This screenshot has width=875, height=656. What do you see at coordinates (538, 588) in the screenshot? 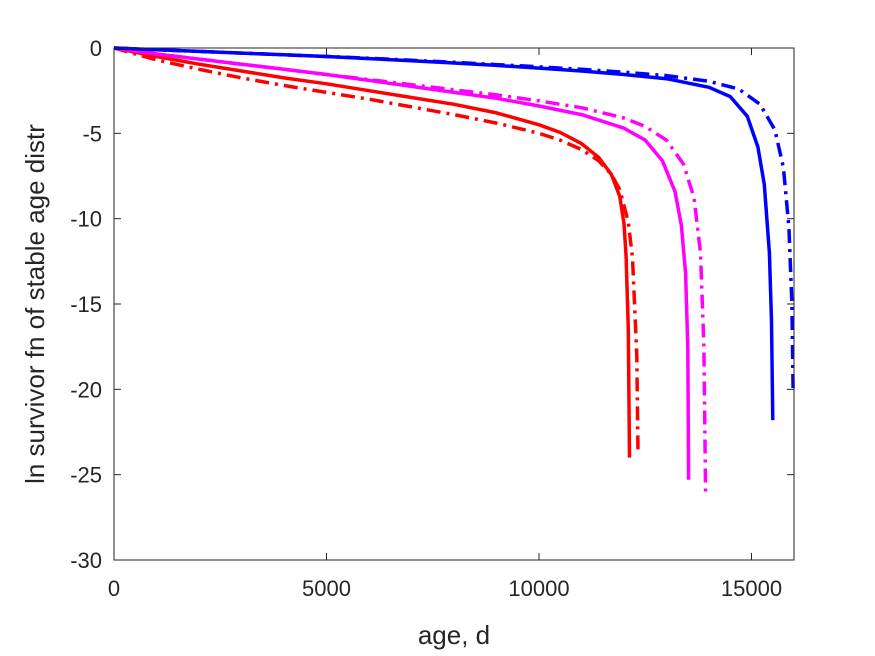
I see `x-tick-label: 10000` at bounding box center [538, 588].